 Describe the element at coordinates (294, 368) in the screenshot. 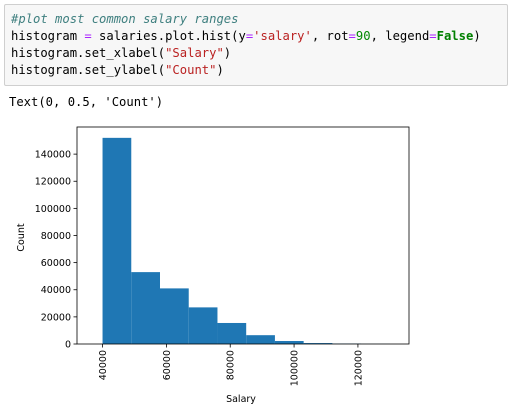

I see `x-tick-label: 100000` at that location.